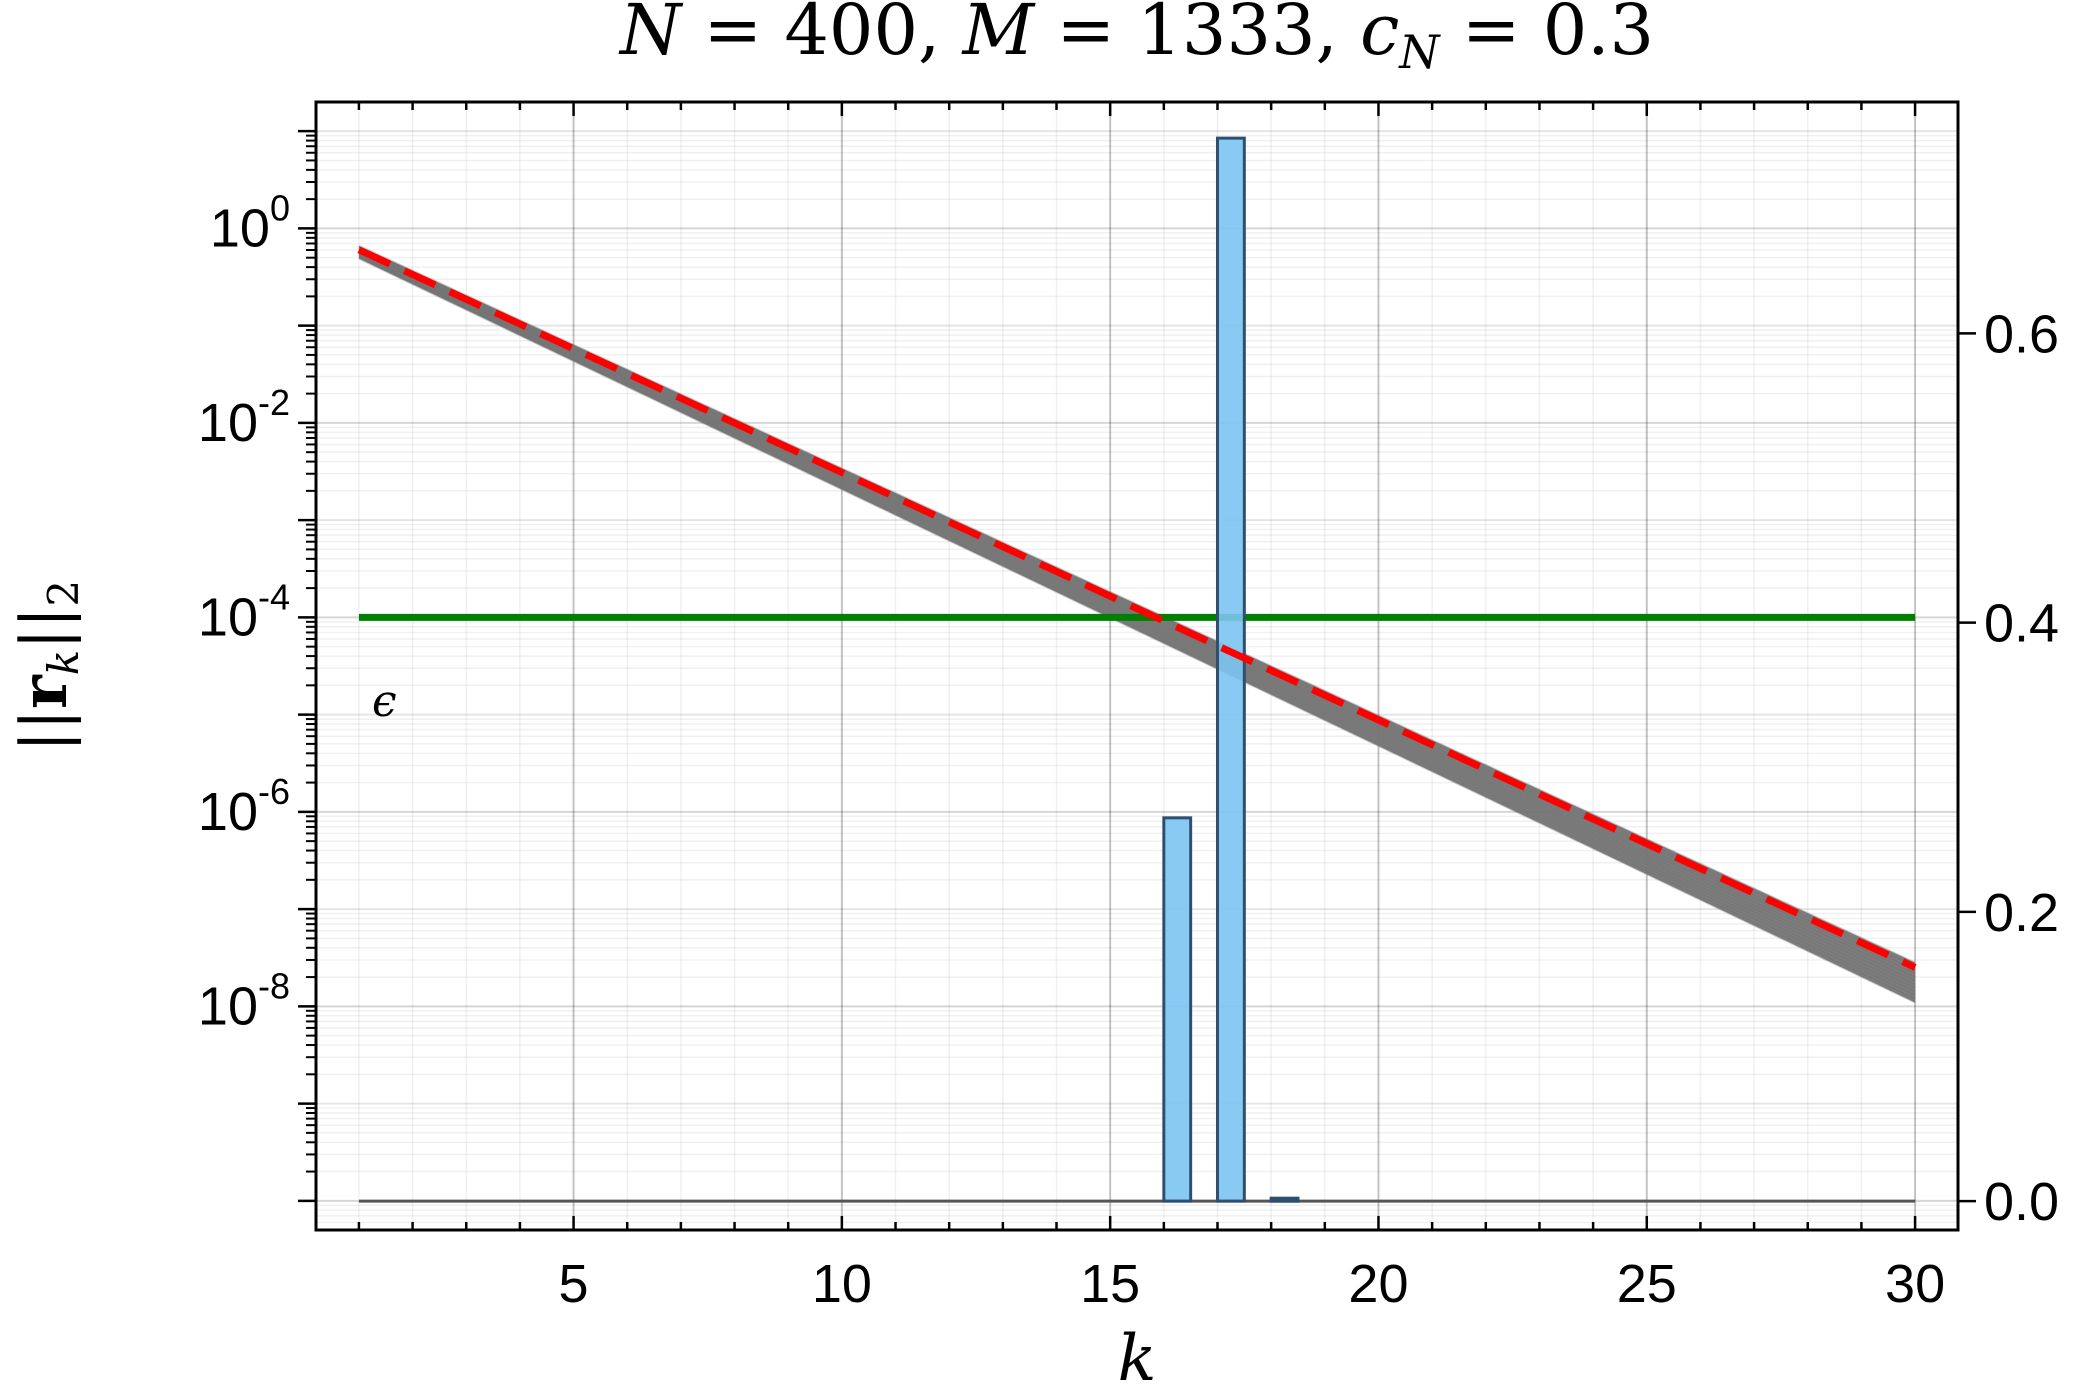 This screenshot has width=2083, height=1389. What do you see at coordinates (2021, 1202) in the screenshot?
I see `y-tick-label-right: 0.0` at bounding box center [2021, 1202].